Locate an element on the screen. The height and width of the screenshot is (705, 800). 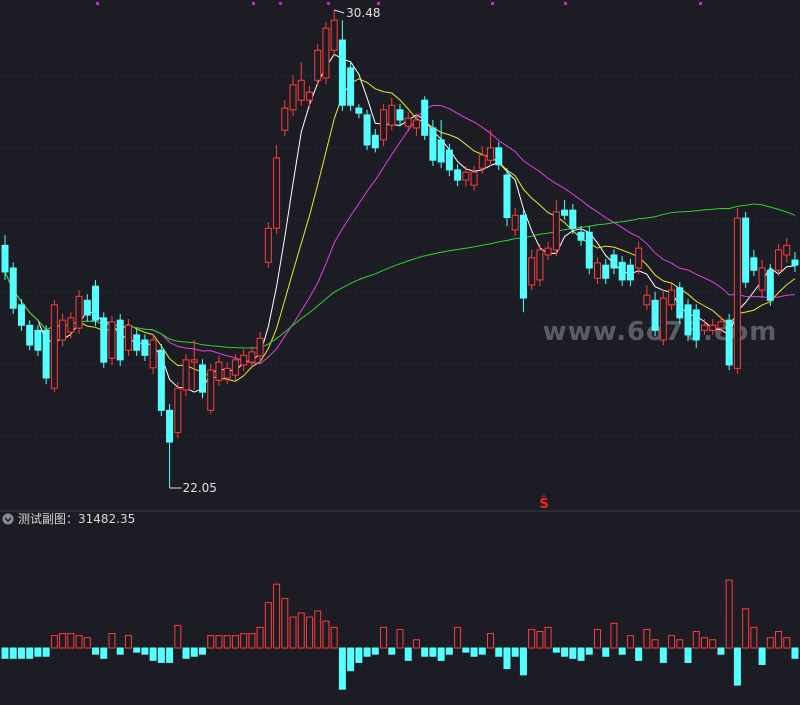
signal-marker: Ŝ is located at coordinates (543, 504).